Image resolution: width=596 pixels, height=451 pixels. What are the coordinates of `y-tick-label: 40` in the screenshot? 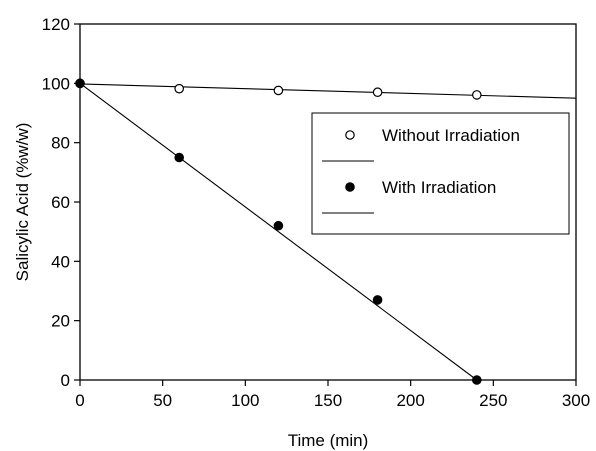 It's located at (60, 261).